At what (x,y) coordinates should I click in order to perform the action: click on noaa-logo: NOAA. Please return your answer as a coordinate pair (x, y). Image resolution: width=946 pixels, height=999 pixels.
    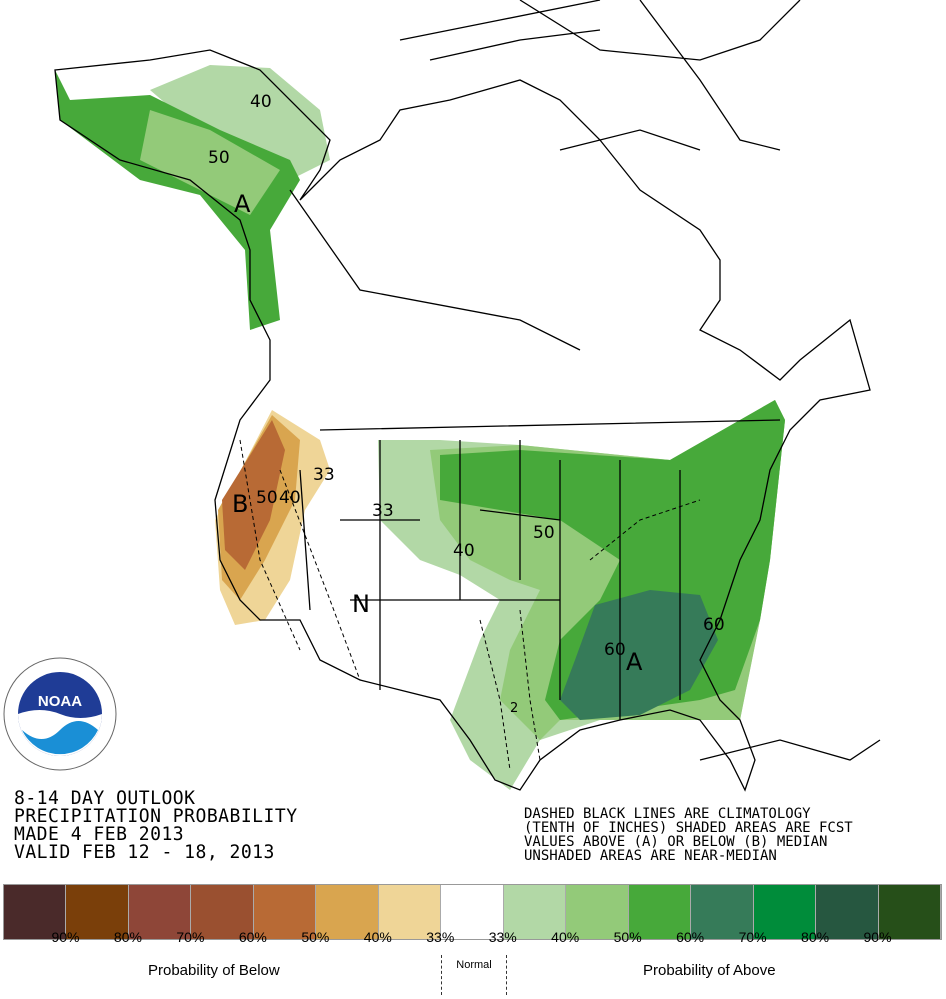
    Looking at the image, I should click on (60, 714).